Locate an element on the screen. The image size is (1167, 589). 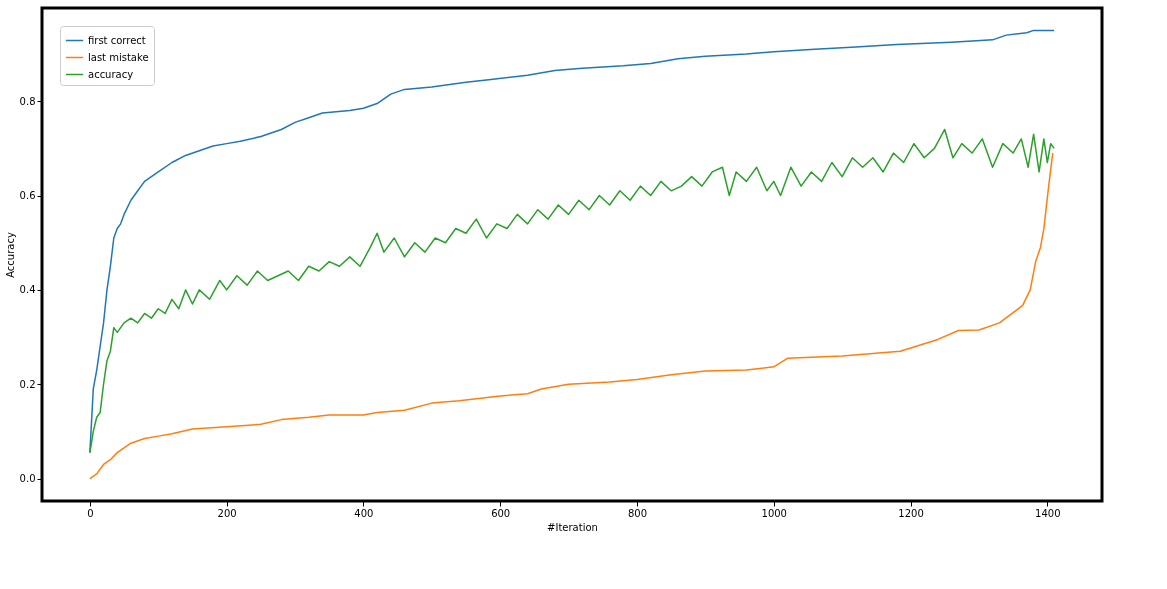
x-tick-label: 200 is located at coordinates (227, 513).